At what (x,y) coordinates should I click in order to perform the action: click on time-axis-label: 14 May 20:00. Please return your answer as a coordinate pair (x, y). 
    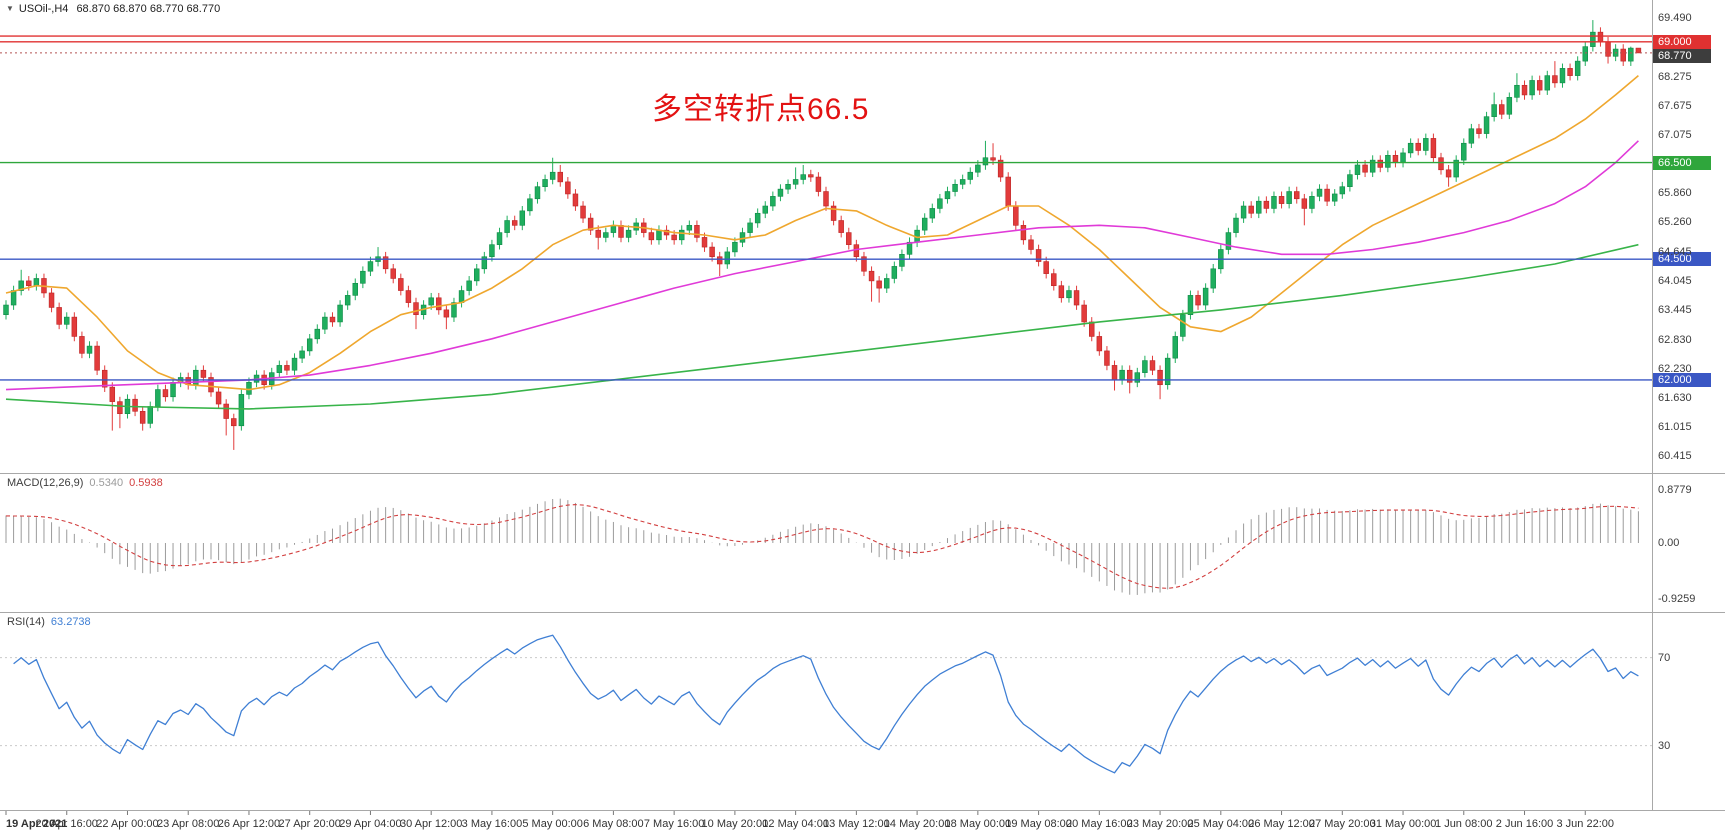
    Looking at the image, I should click on (917, 824).